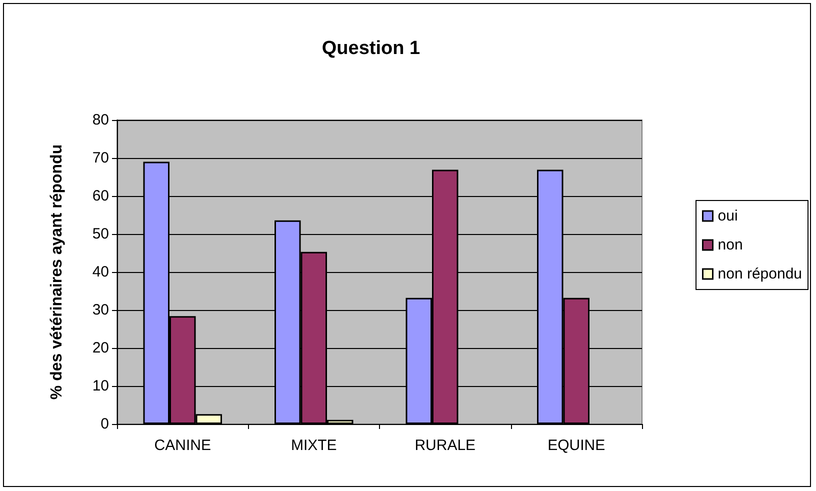  What do you see at coordinates (100, 234) in the screenshot?
I see `y-tick-label: 50` at bounding box center [100, 234].